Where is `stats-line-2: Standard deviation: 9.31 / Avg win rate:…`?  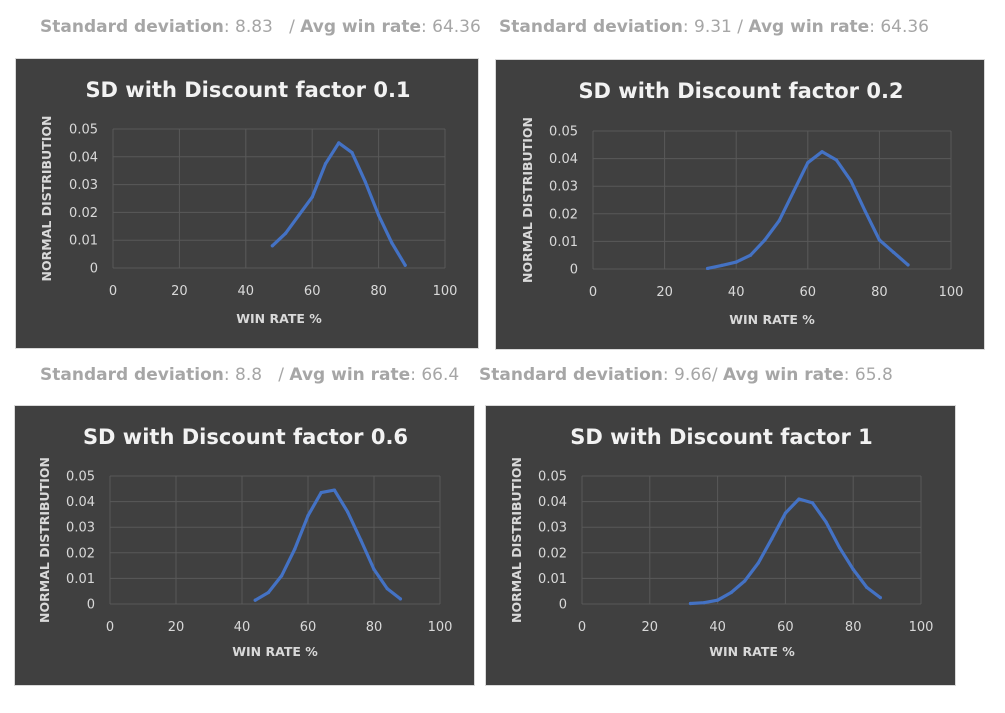
stats-line-2: Standard deviation: 9.31 / Avg win rate:… is located at coordinates (714, 27).